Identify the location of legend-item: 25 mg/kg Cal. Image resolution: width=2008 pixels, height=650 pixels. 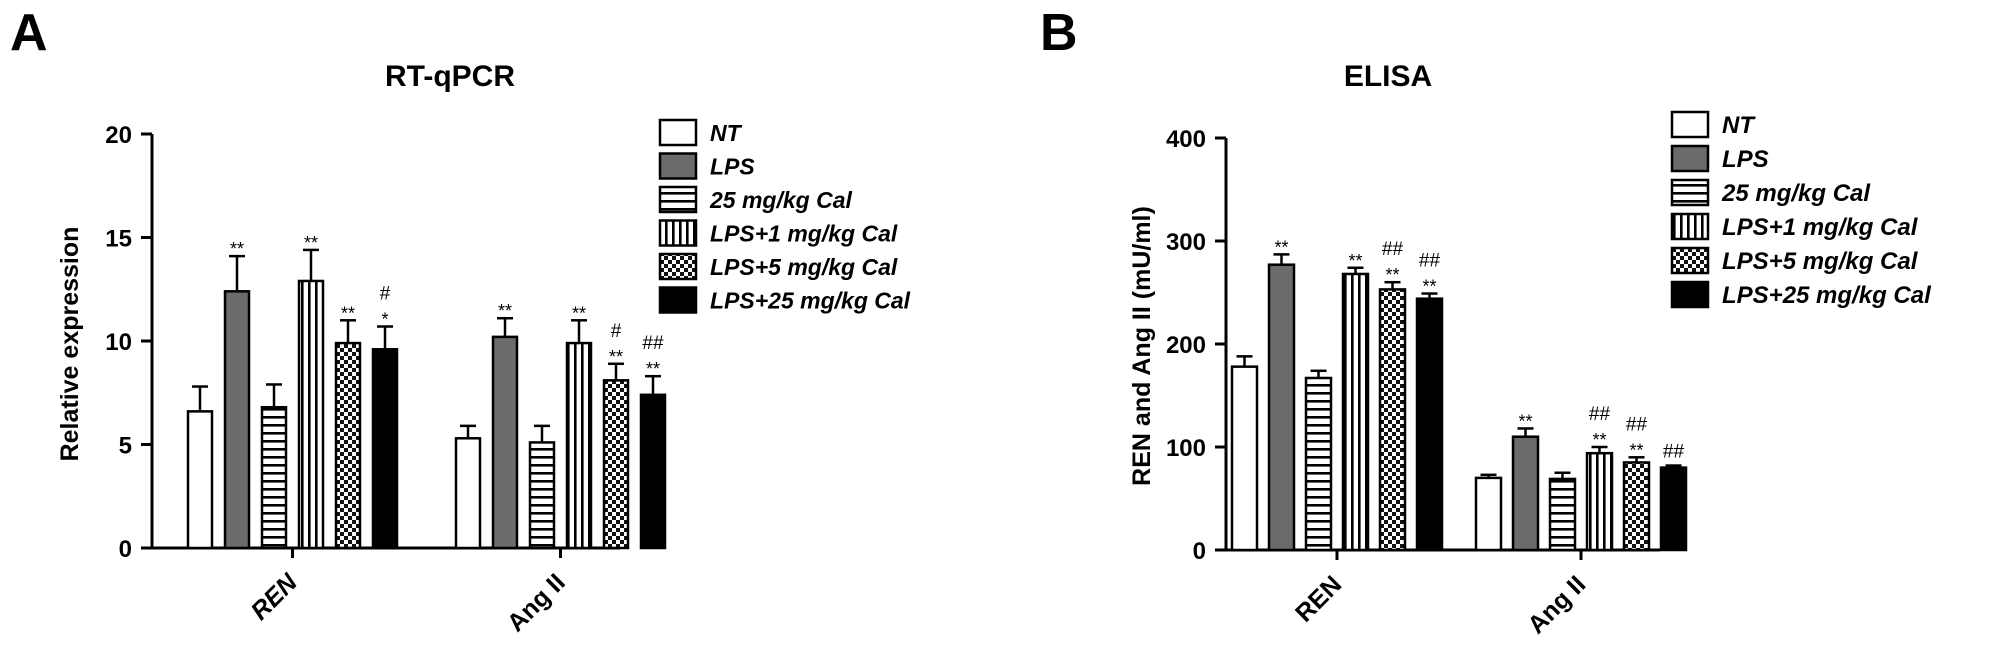
(755, 199).